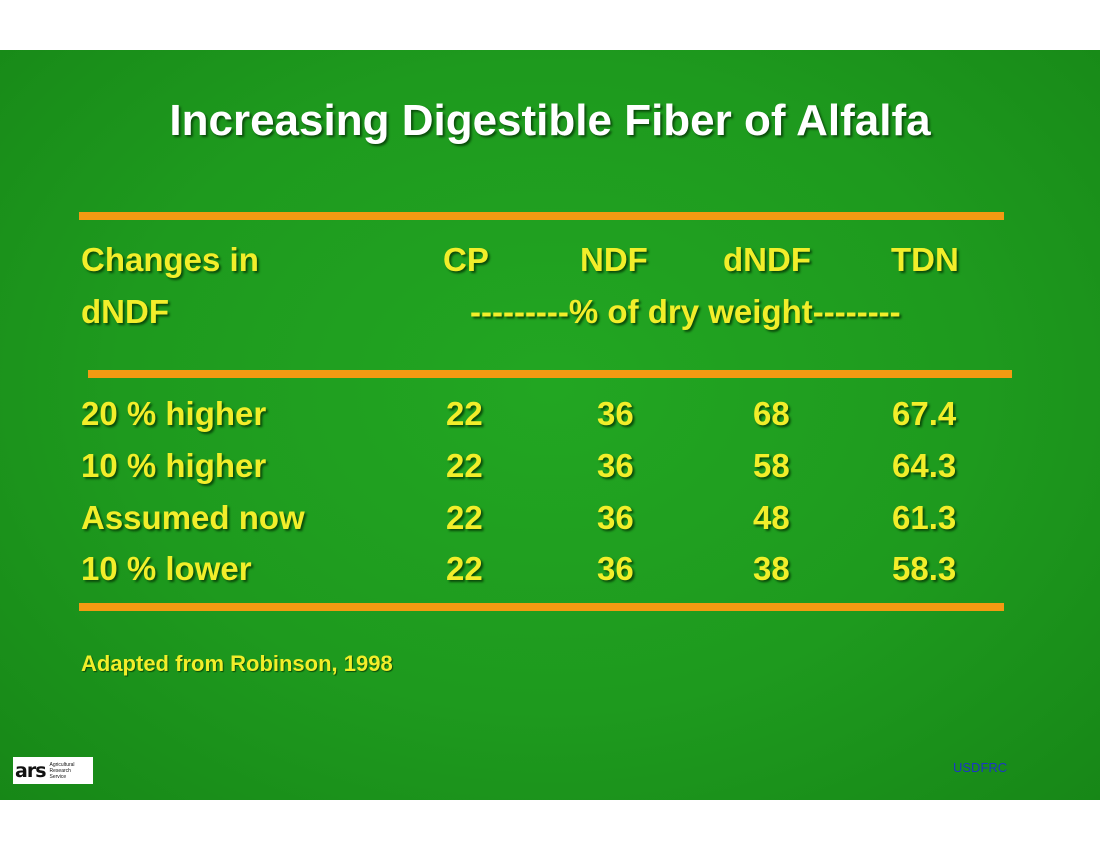  What do you see at coordinates (614, 259) in the screenshot?
I see `header-ndf: NDF` at bounding box center [614, 259].